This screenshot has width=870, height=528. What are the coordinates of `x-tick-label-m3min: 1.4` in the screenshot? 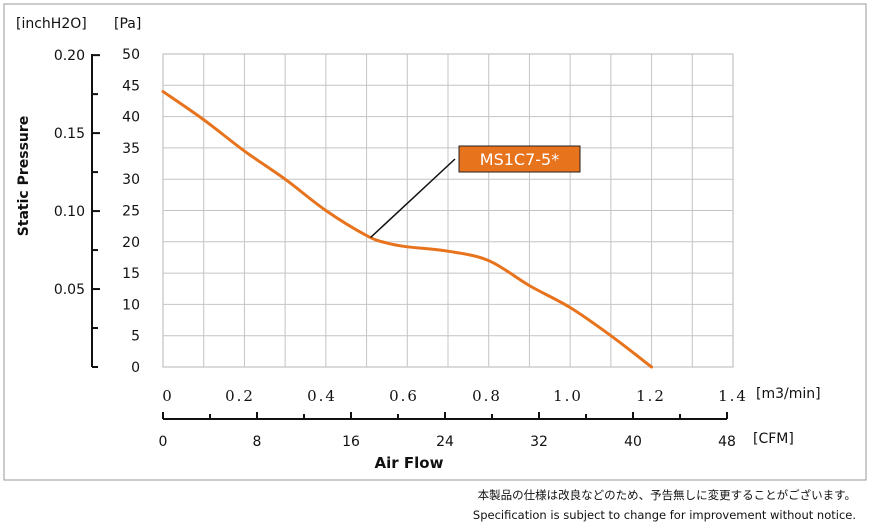 It's located at (733, 396).